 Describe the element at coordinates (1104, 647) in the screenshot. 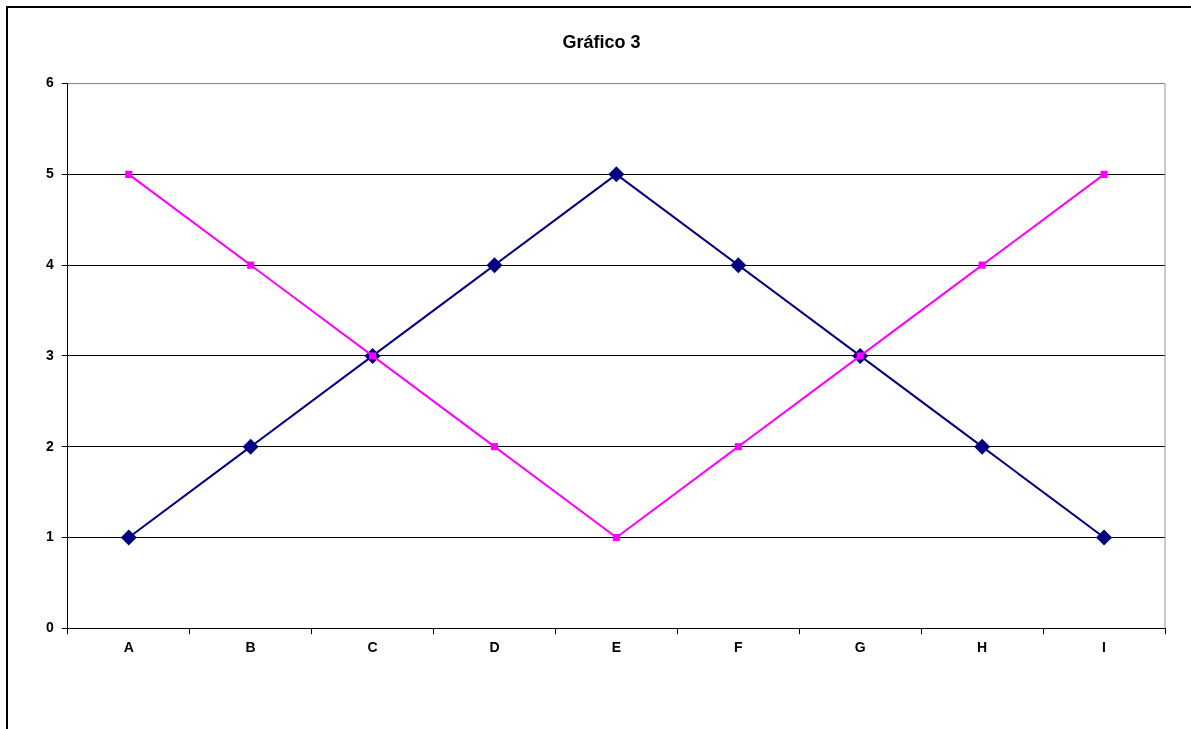

I see `x-tick-label: I` at that location.